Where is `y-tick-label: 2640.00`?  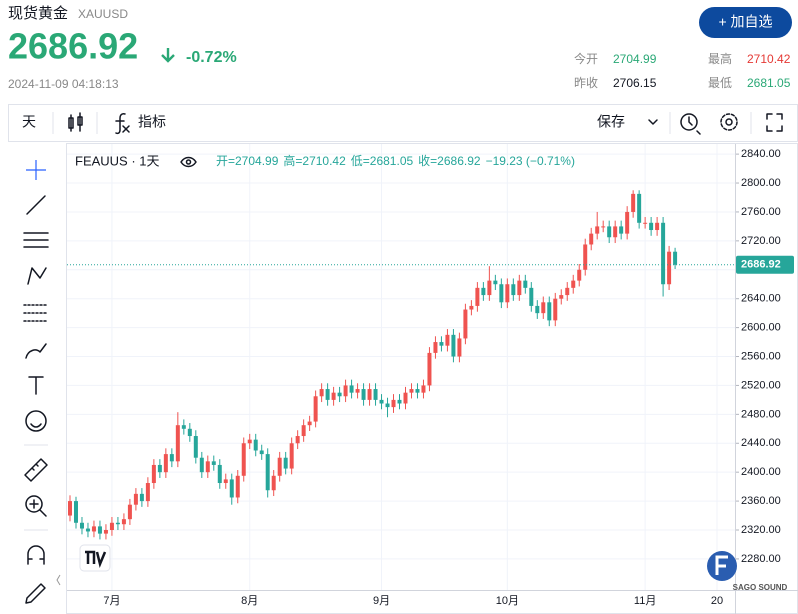 y-tick-label: 2640.00 is located at coordinates (761, 299).